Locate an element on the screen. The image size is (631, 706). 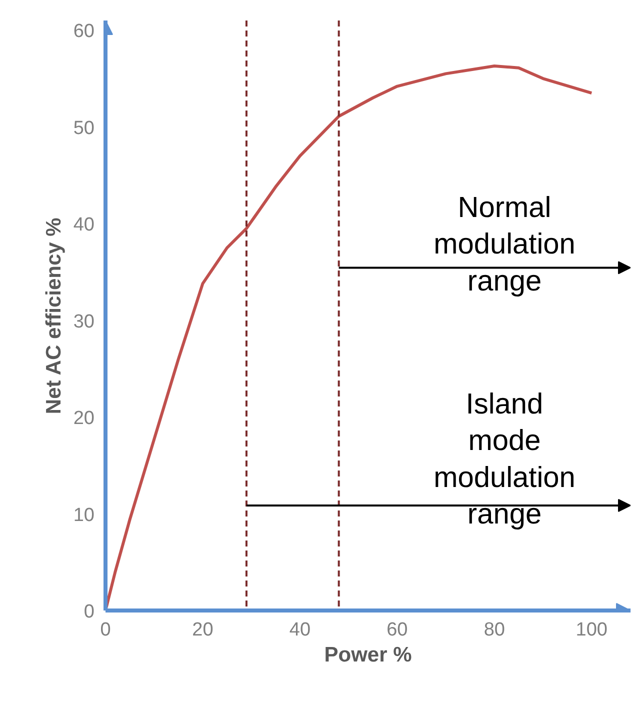
annotation: Normal modulation range is located at coordinates (505, 245).